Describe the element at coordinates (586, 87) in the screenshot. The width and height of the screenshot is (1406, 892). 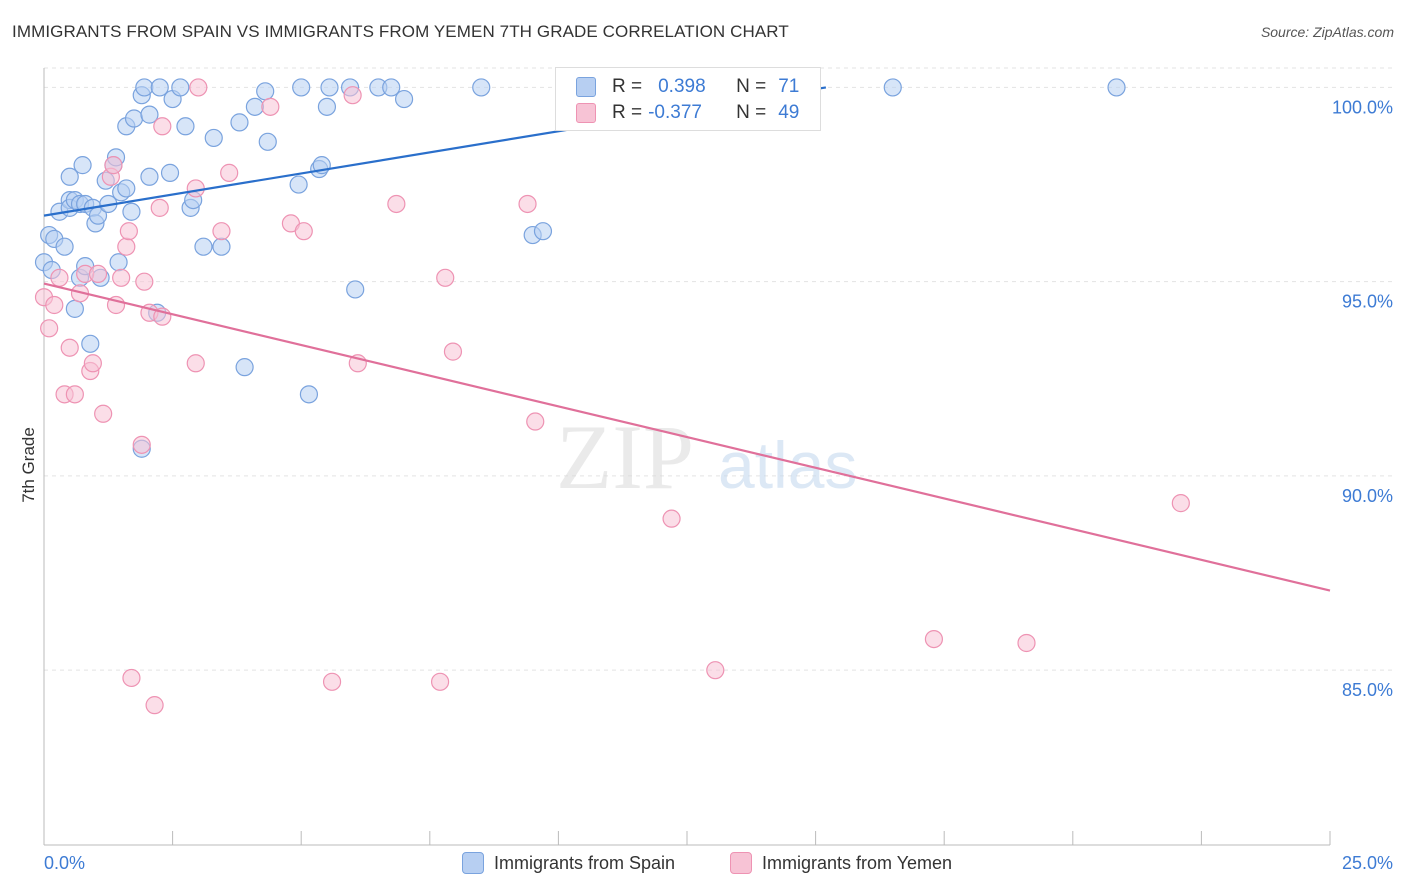
I see `legend-swatch-spain` at that location.